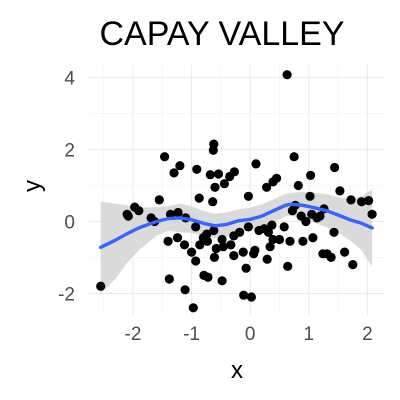 This screenshot has width=400, height=400. What do you see at coordinates (32, 186) in the screenshot?
I see `y-axis-label: y` at bounding box center [32, 186].